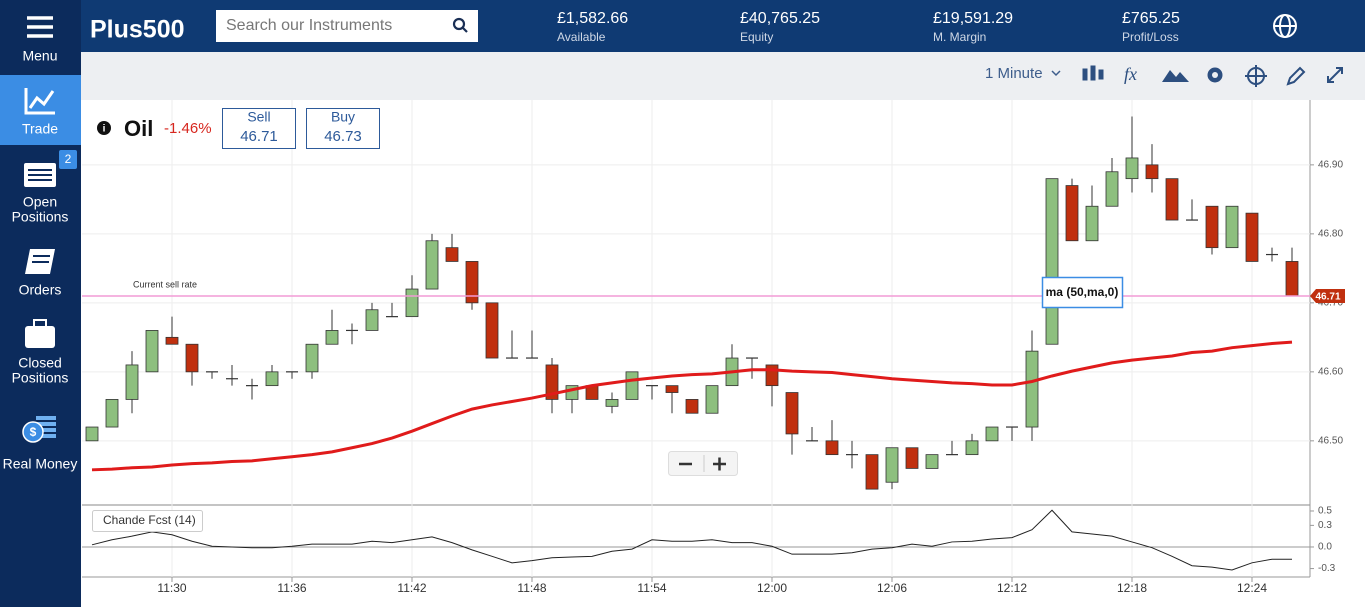 The height and width of the screenshot is (612, 1365). I want to click on badge-bg, so click(68, 159).